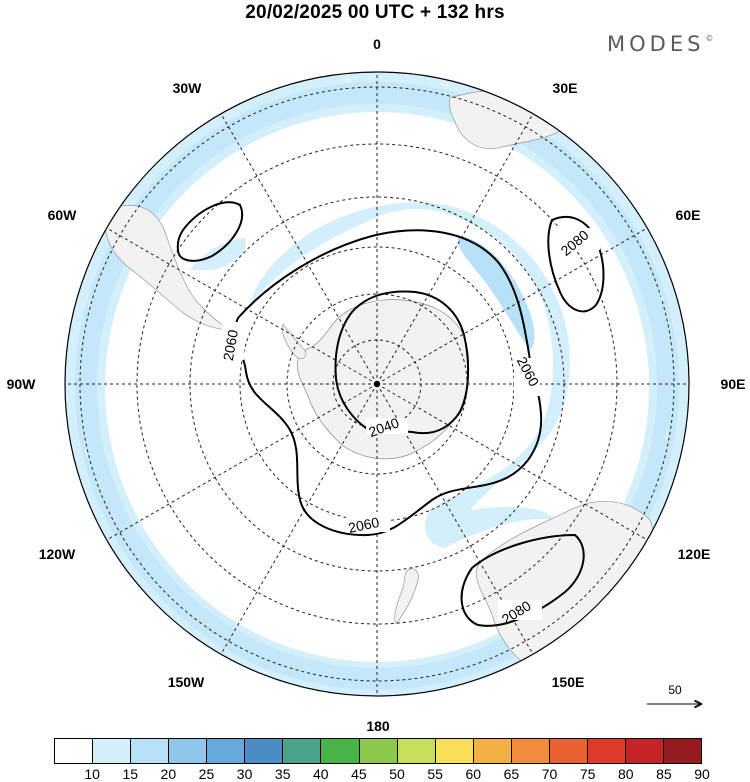 The height and width of the screenshot is (782, 750). Describe the element at coordinates (218, 254) in the screenshot. I see `wind-band-west` at that location.